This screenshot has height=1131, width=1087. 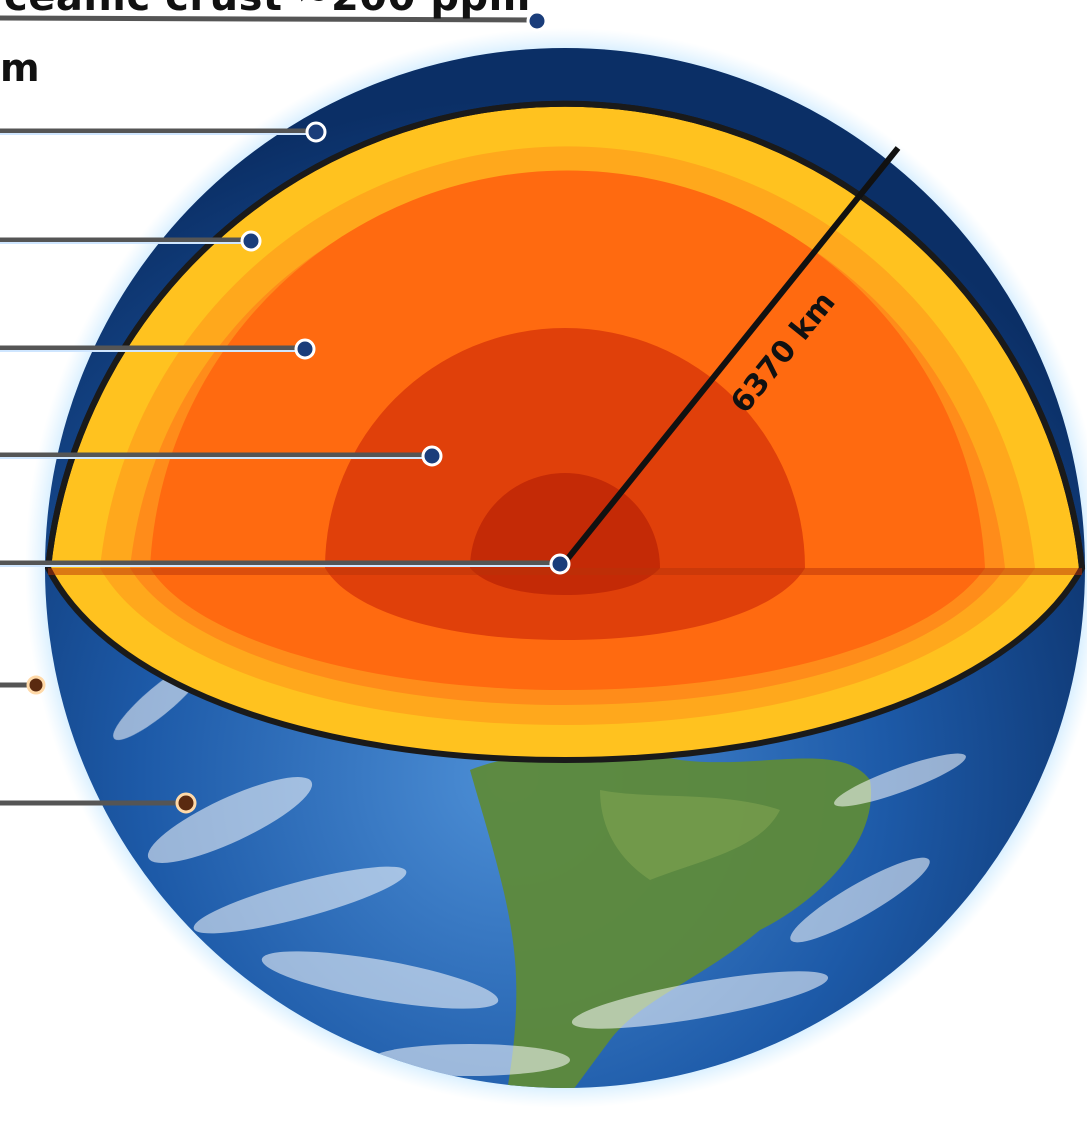 What do you see at coordinates (20, 68) in the screenshot?
I see `label-partial-m: m` at bounding box center [20, 68].